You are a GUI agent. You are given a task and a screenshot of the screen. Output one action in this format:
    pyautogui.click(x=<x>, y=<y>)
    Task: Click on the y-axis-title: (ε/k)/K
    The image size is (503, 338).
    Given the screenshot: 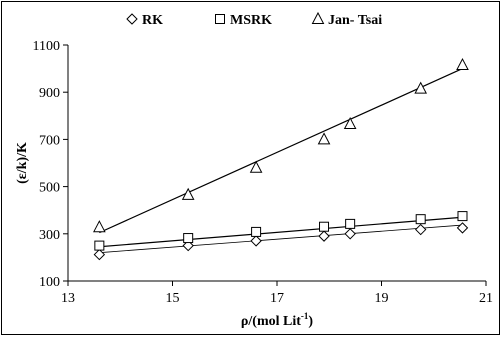 What is the action you would take?
    pyautogui.click(x=22, y=163)
    